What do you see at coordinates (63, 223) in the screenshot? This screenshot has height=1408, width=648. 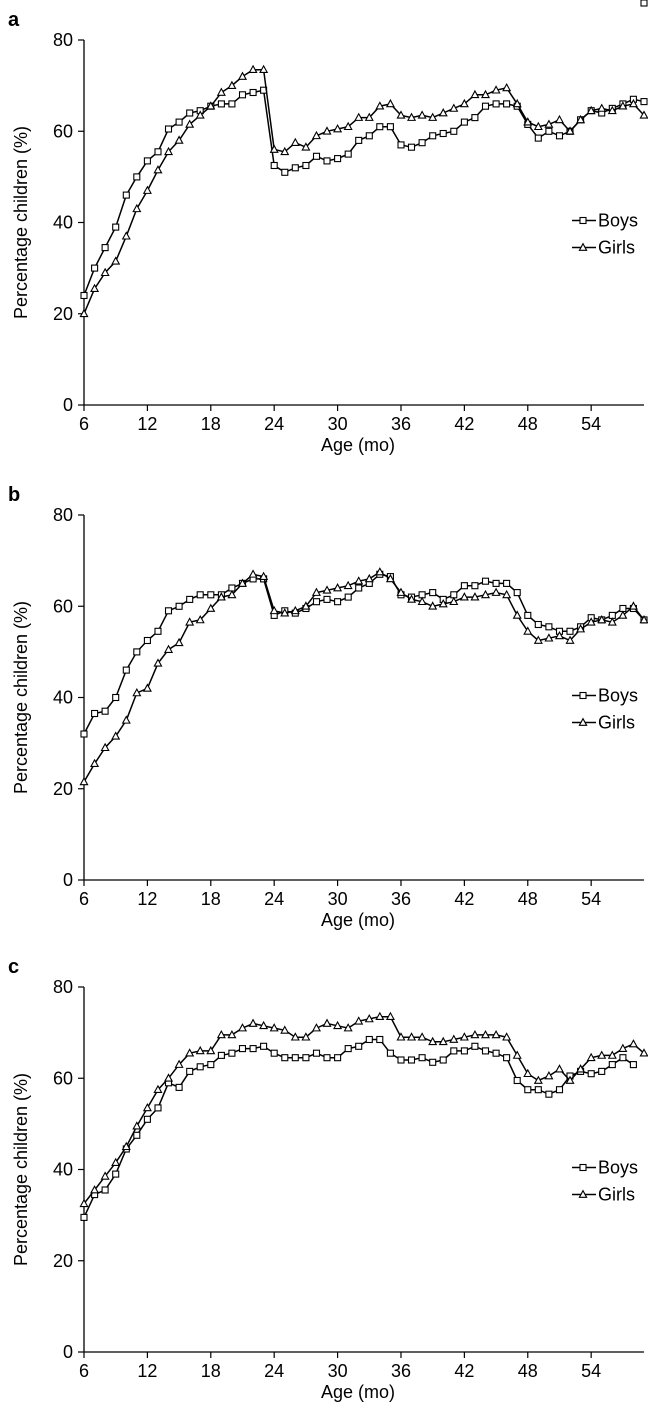 I see `y-tick-label: 40` at bounding box center [63, 223].